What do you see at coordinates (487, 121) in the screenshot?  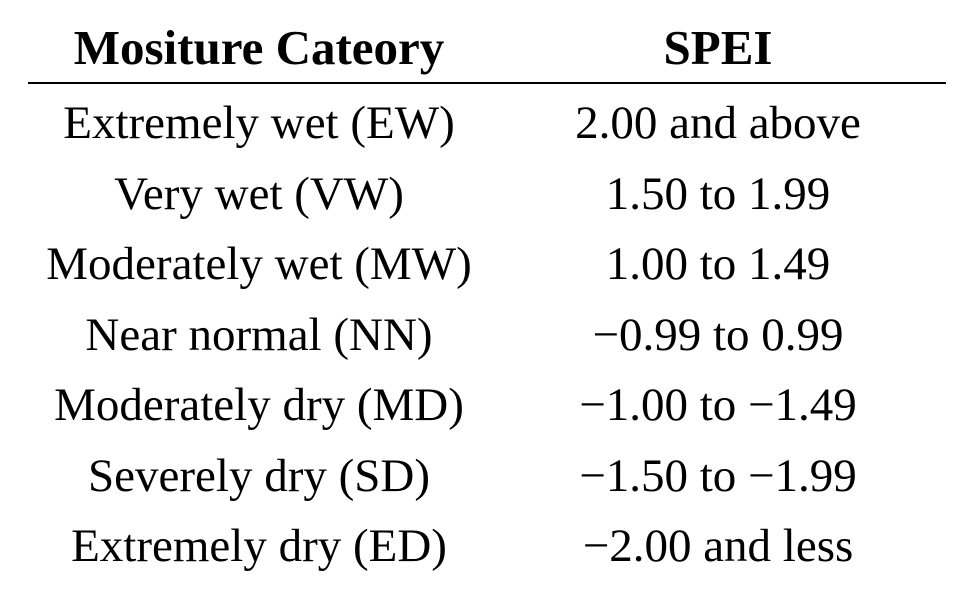 I see `table-row: Extremely wet (EW) 2.00 and above` at bounding box center [487, 121].